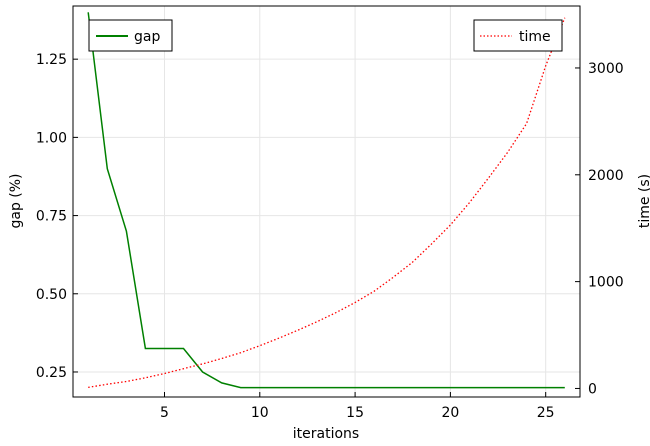 Image resolution: width=650 pixels, height=446 pixels. Describe the element at coordinates (51, 295) in the screenshot. I see `y-left-tick-label: 0.50` at that location.